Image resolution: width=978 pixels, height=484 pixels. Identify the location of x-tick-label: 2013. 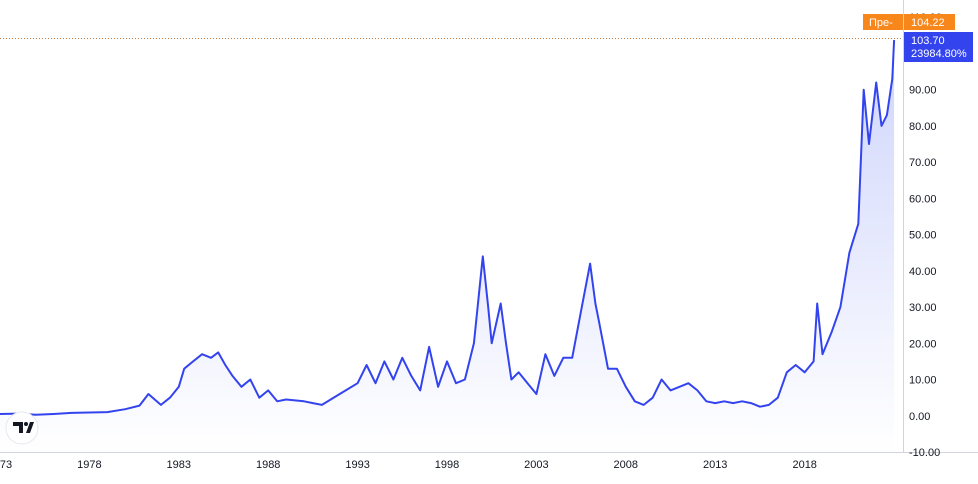
(715, 465).